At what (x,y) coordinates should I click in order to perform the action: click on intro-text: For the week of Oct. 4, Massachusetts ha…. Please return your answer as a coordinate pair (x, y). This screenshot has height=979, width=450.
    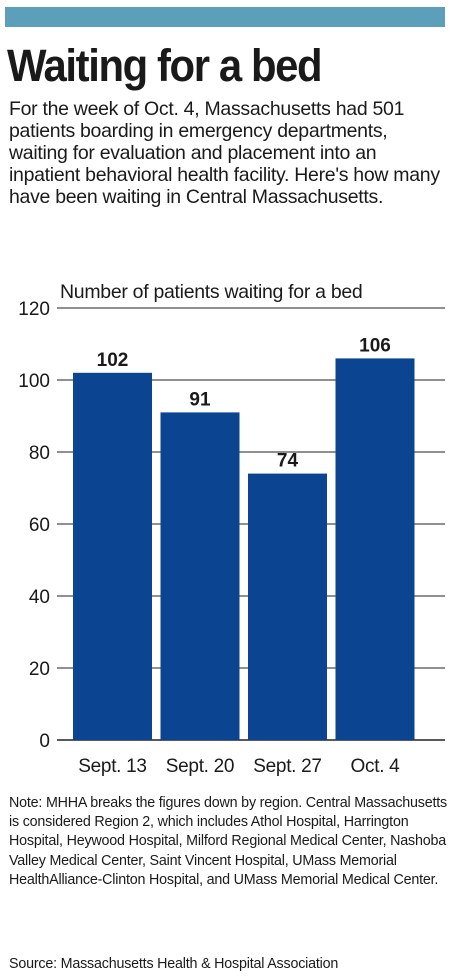
    Looking at the image, I should click on (224, 153).